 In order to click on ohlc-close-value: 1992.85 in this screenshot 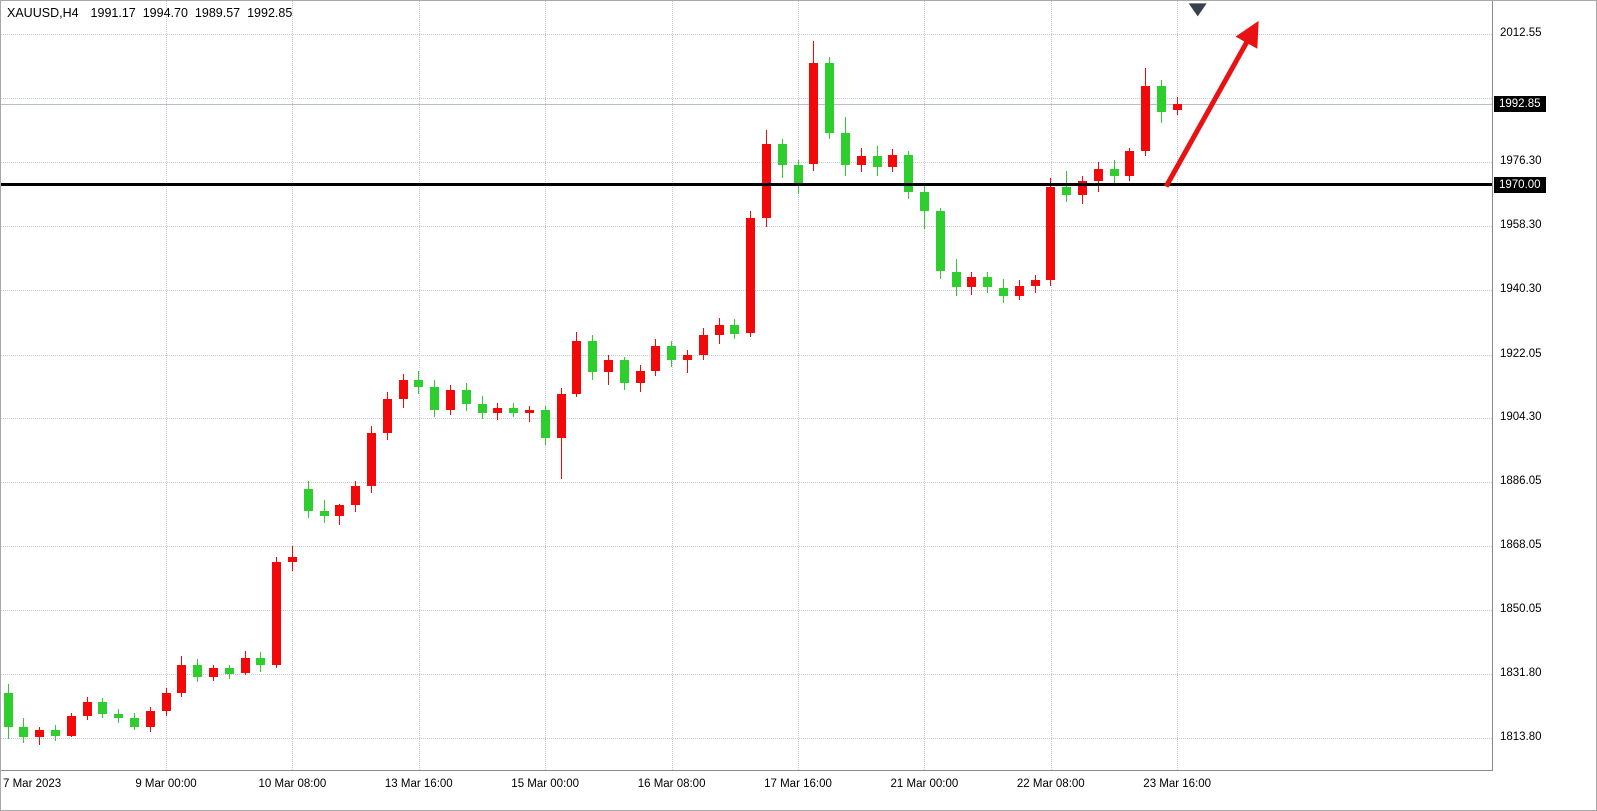, I will do `click(270, 13)`.